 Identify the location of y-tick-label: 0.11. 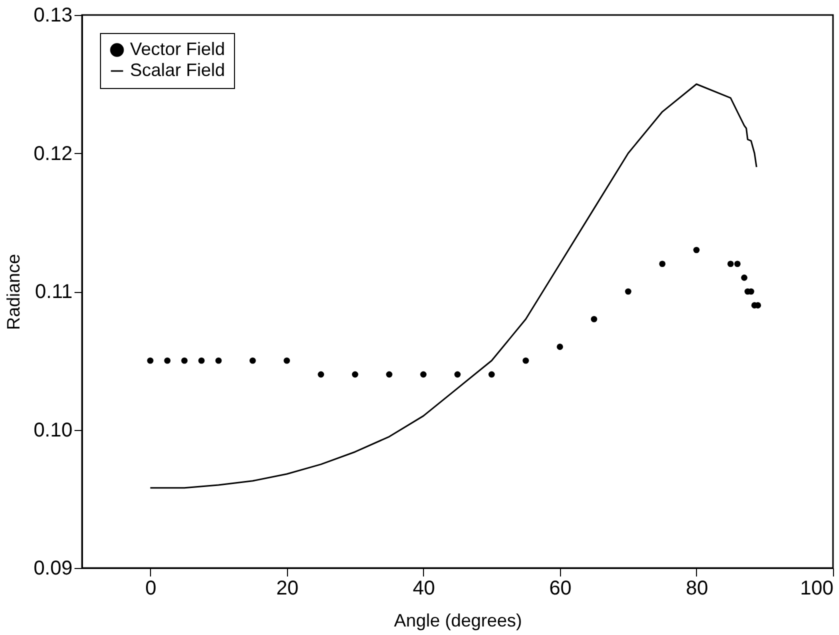
(53, 292).